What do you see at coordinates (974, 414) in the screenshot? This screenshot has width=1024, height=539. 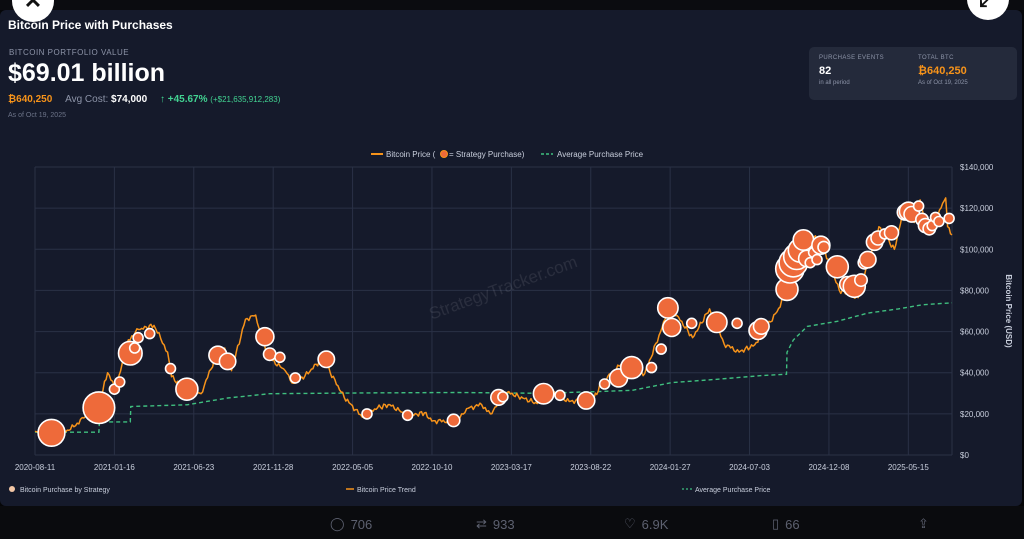 I see `y-tick-label: $20,000` at bounding box center [974, 414].